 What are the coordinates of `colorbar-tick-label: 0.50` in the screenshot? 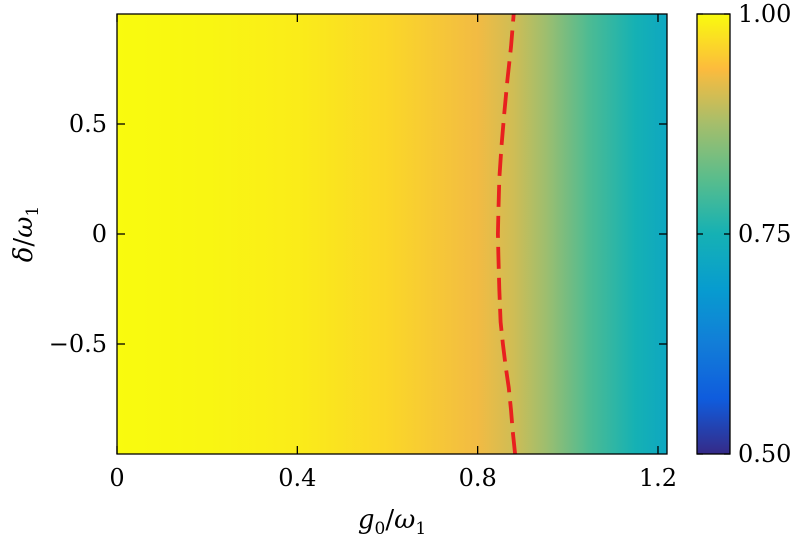 It's located at (764, 454).